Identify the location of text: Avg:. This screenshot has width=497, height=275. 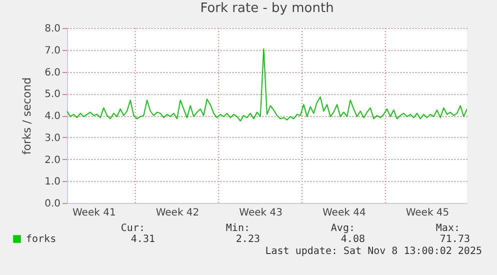
(342, 228).